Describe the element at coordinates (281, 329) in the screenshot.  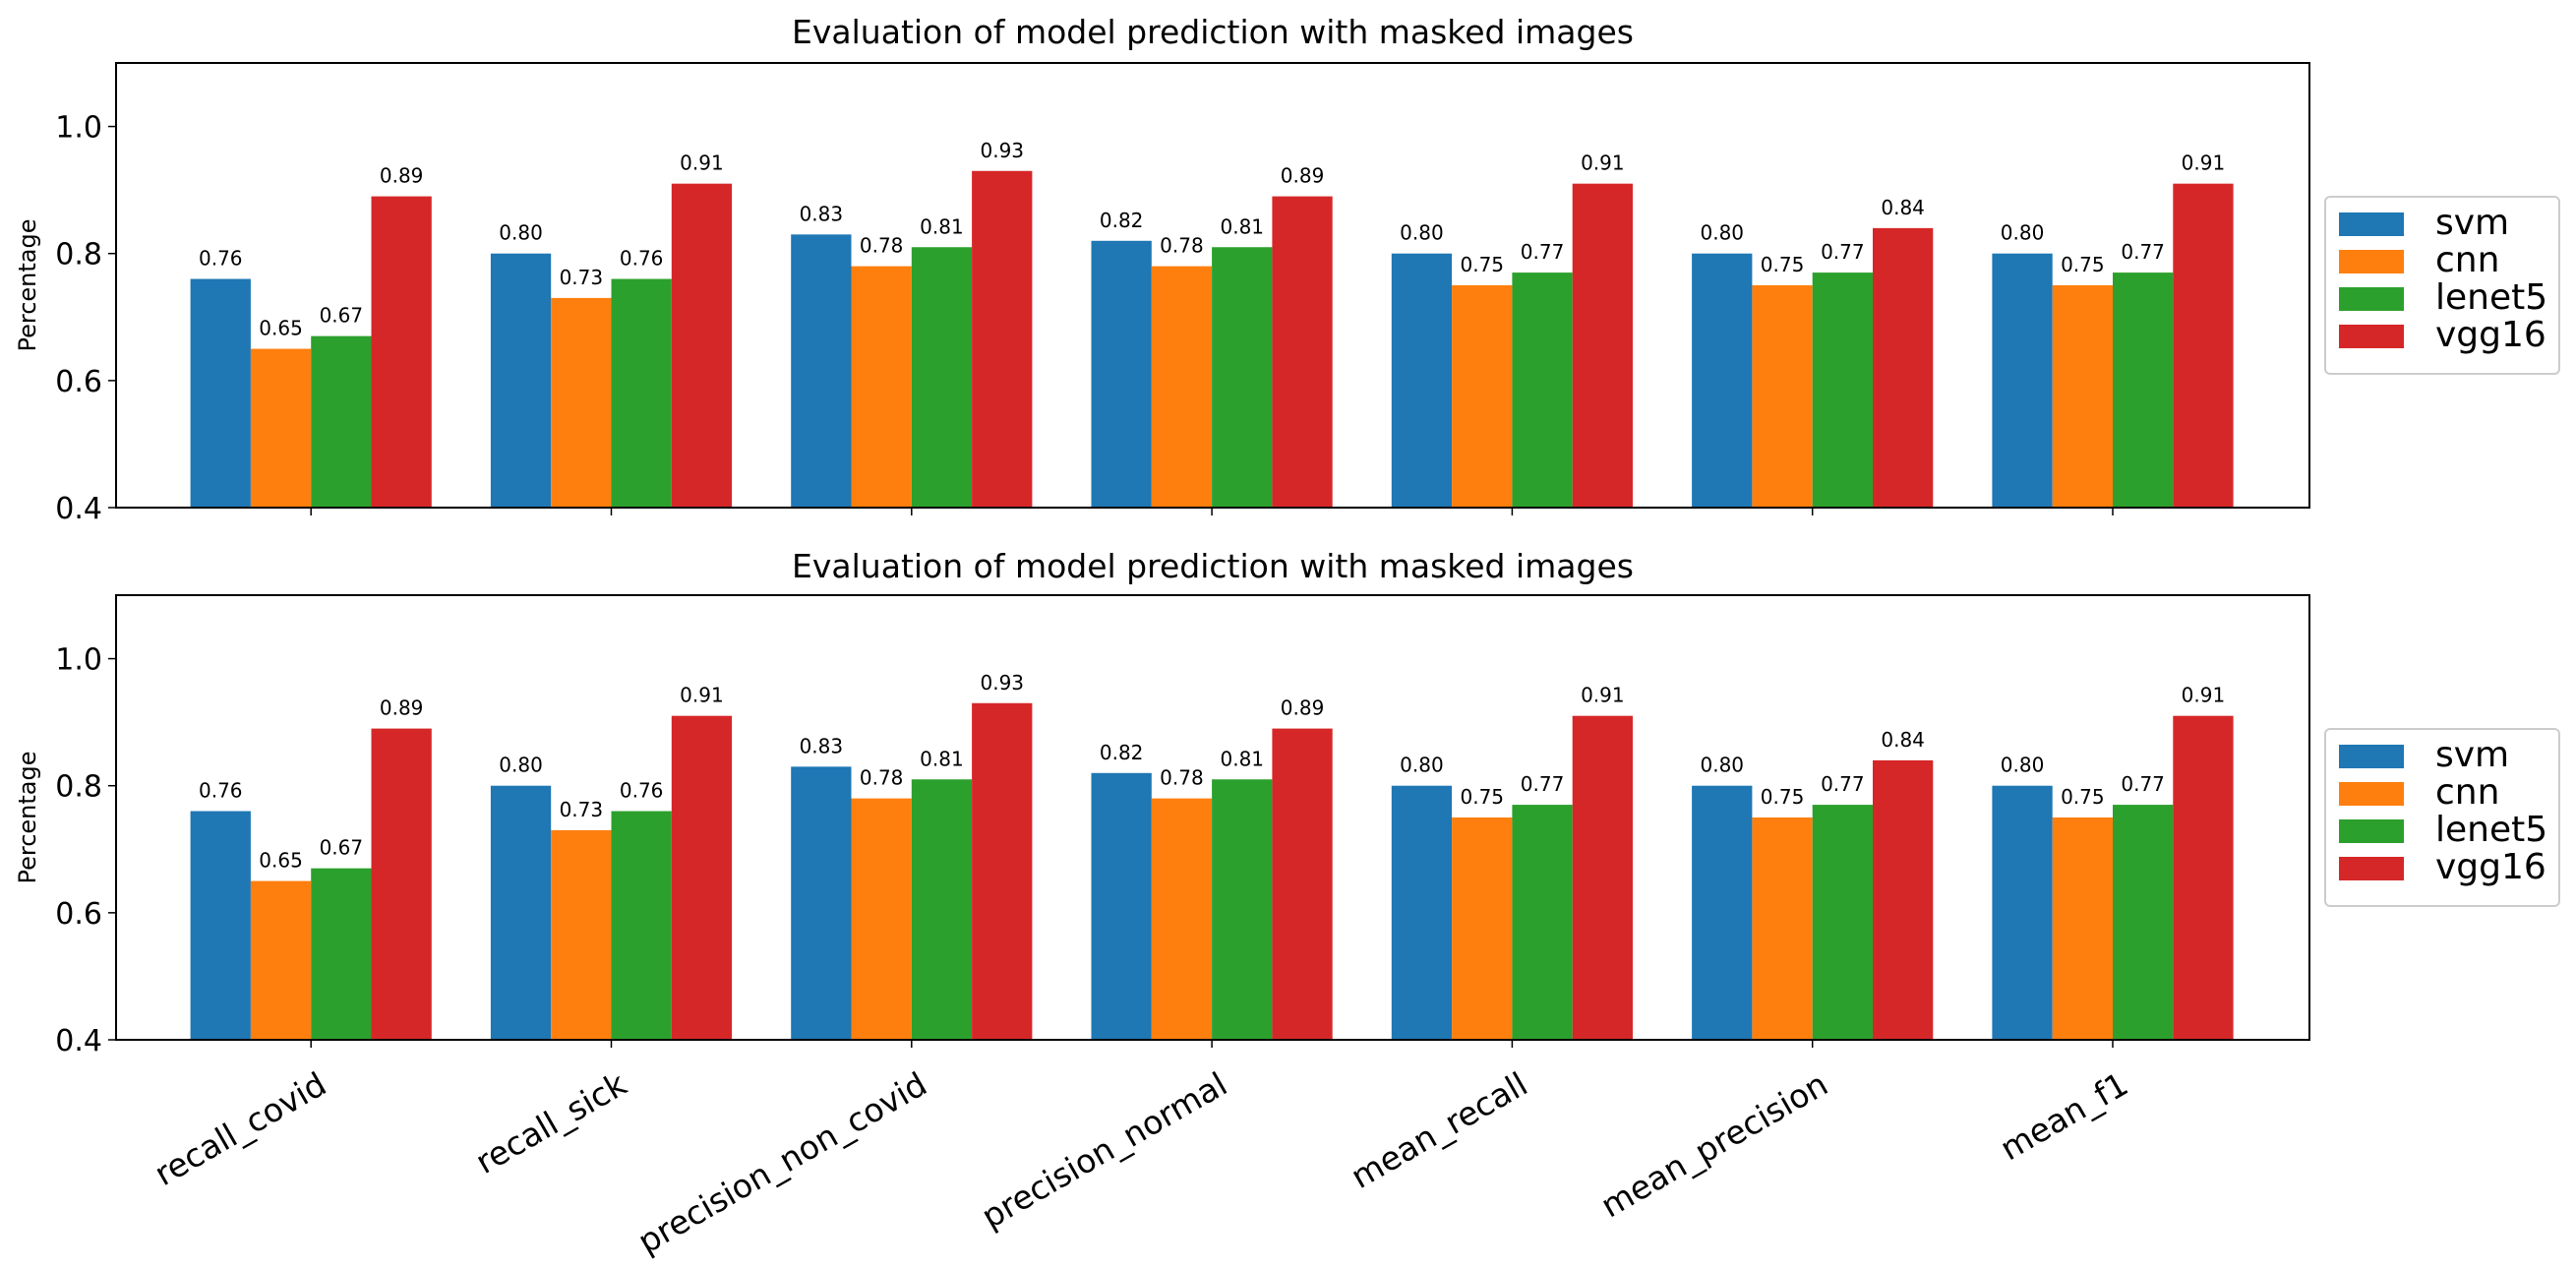
I see `data-label: 0.65` at that location.